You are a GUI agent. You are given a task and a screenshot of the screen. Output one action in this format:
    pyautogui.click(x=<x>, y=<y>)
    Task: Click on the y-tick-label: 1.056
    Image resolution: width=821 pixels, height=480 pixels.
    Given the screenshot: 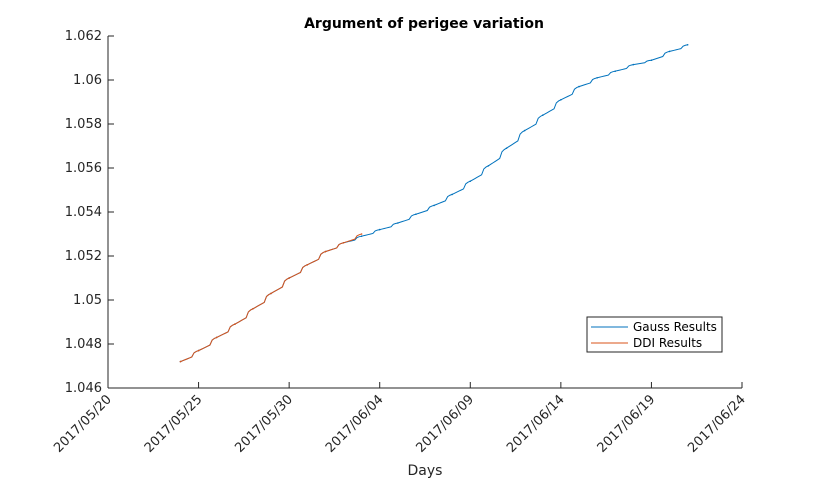 What is the action you would take?
    pyautogui.click(x=83, y=168)
    